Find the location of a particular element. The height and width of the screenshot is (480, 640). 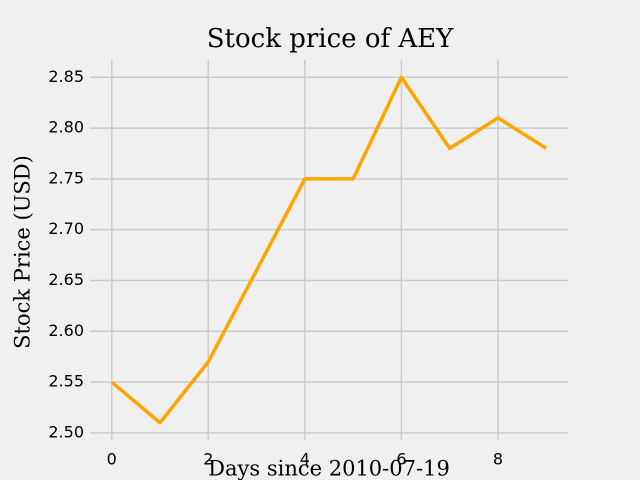

y-tick-label: 2.80 is located at coordinates (66, 127).